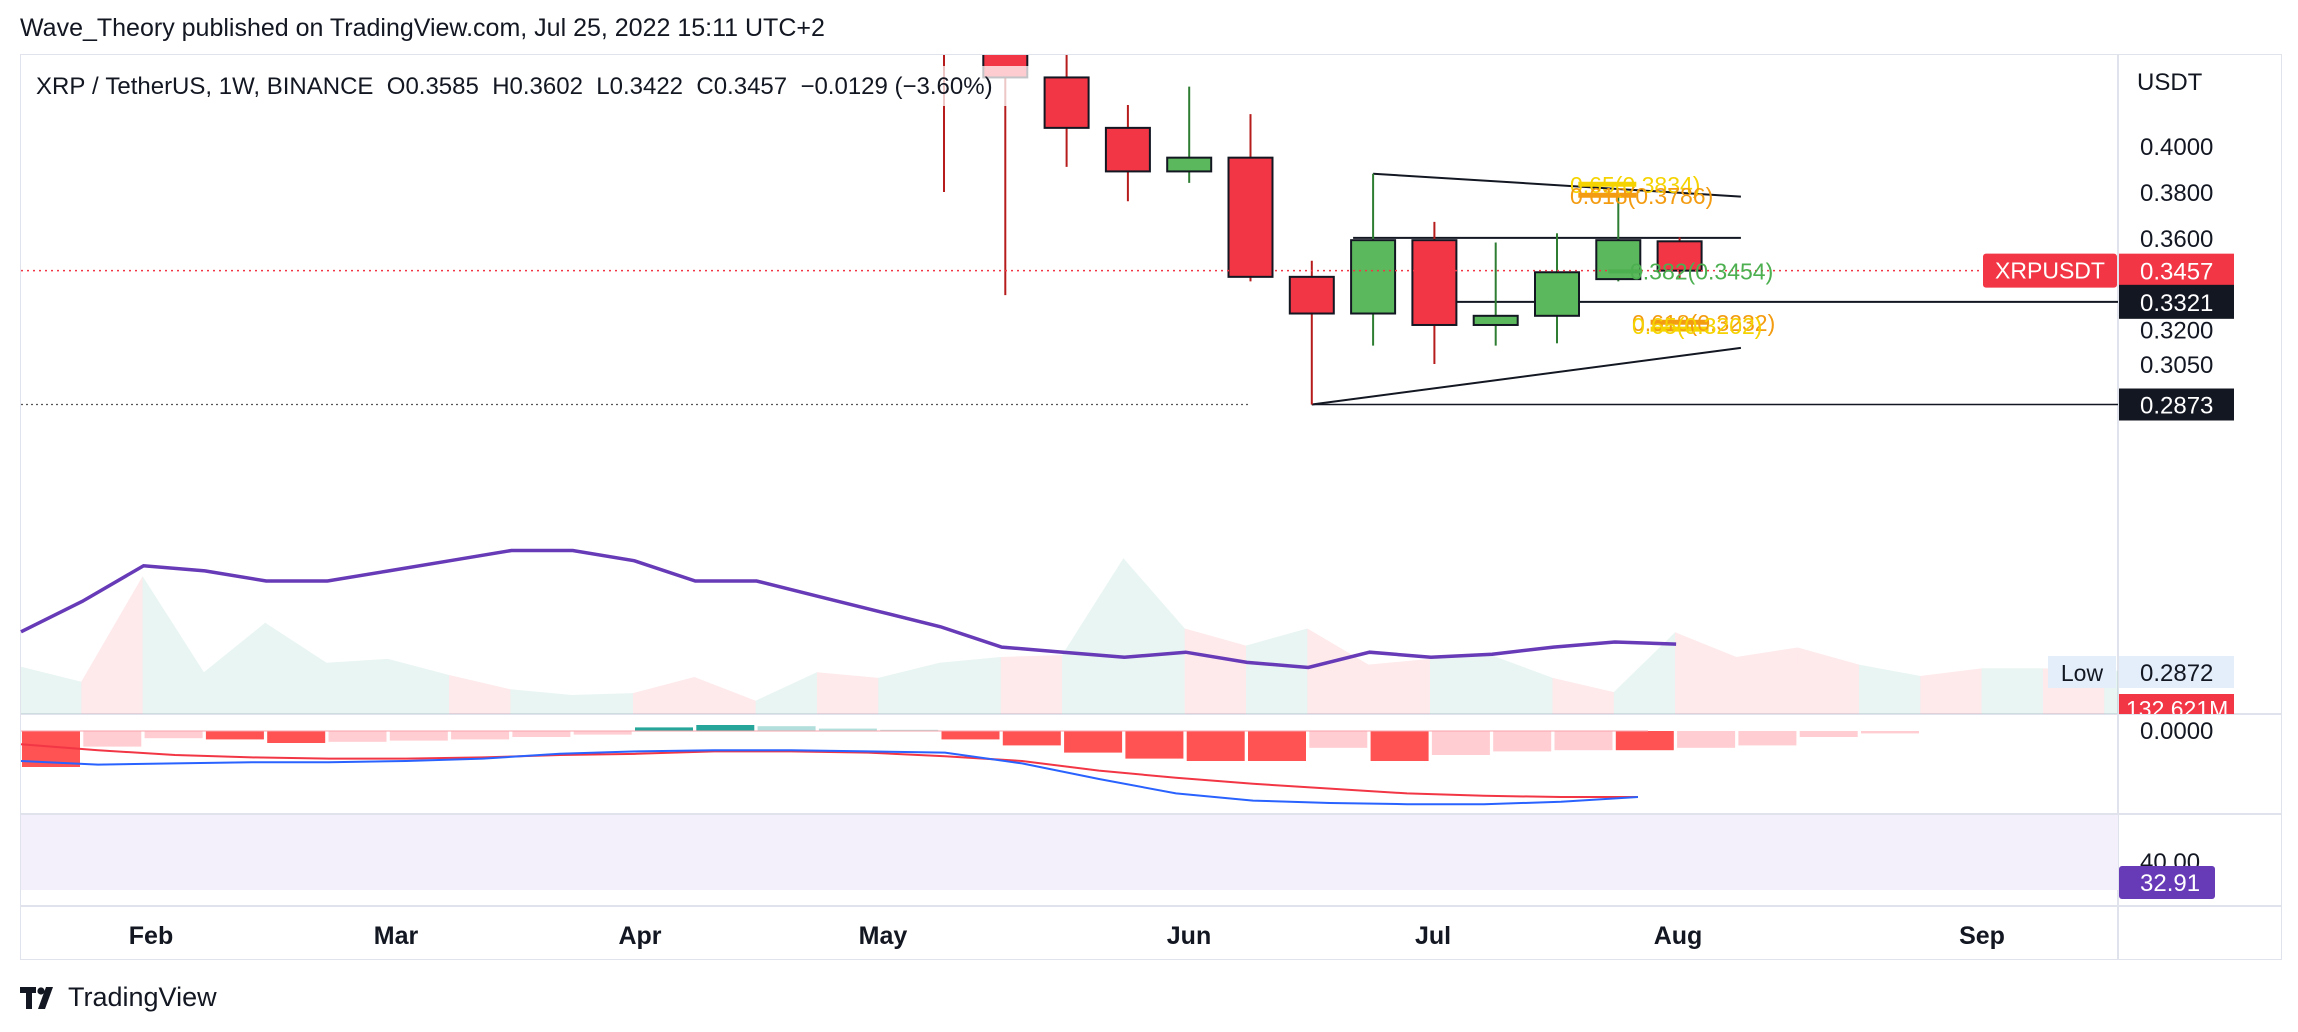 The image size is (2298, 1032). What do you see at coordinates (639, 936) in the screenshot?
I see `time-axis-label: Apr` at bounding box center [639, 936].